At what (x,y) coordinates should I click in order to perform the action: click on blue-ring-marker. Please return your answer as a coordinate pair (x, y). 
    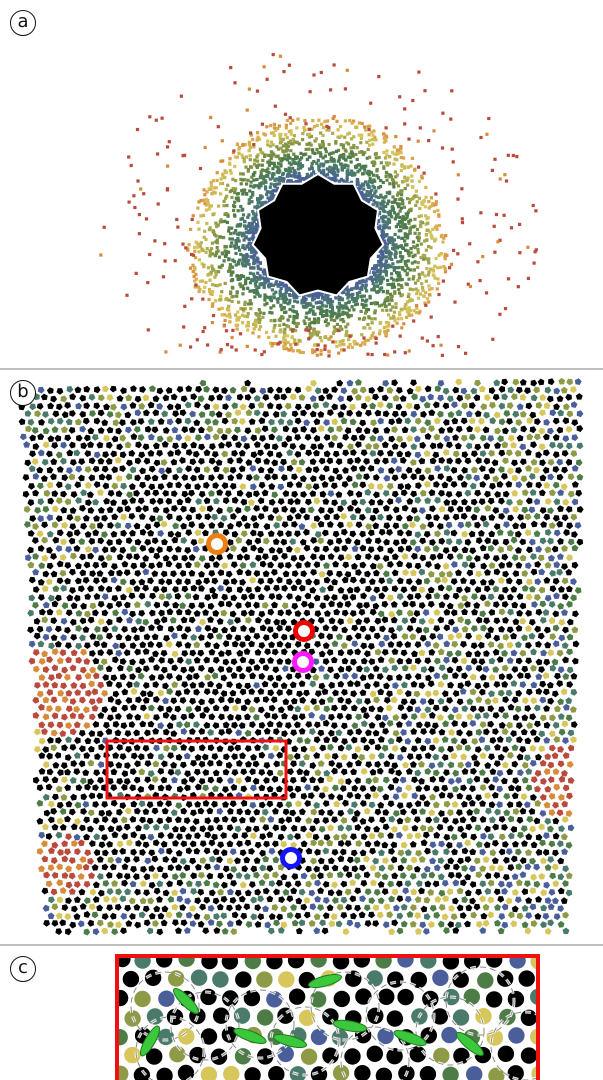
    Looking at the image, I should click on (291, 858).